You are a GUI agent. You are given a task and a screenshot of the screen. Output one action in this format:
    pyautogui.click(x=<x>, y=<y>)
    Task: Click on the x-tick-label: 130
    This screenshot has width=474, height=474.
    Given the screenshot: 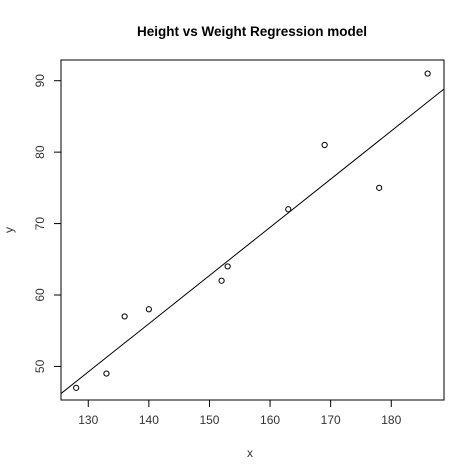 What is the action you would take?
    pyautogui.click(x=88, y=420)
    